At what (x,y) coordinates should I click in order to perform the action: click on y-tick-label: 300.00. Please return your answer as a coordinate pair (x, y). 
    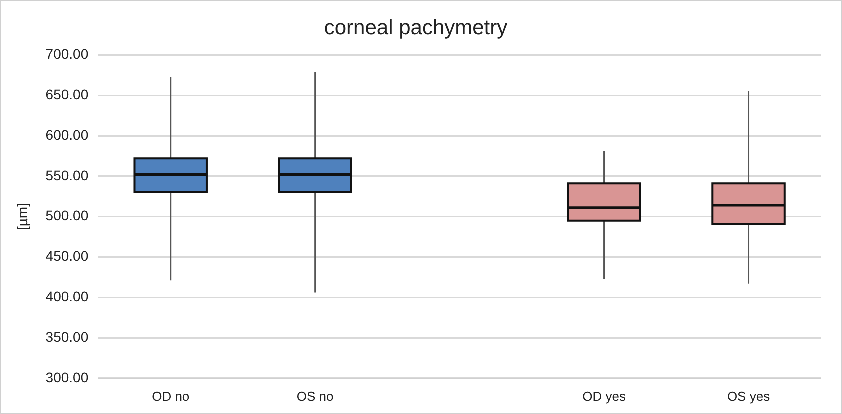
    Looking at the image, I should click on (67, 377).